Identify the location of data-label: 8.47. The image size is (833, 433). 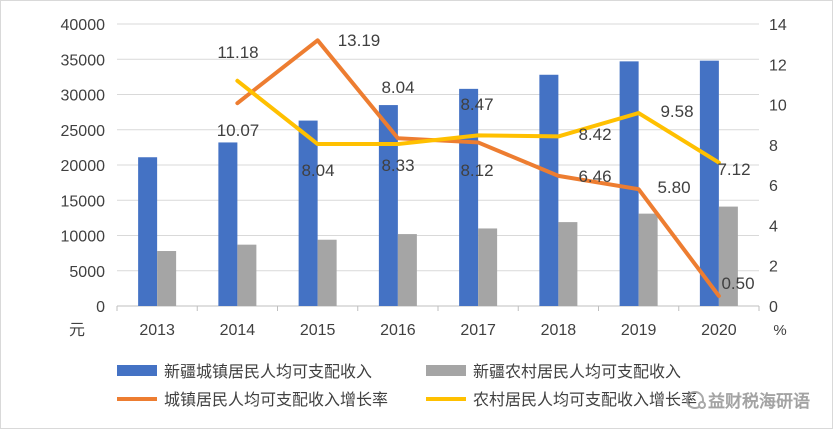
(476, 104).